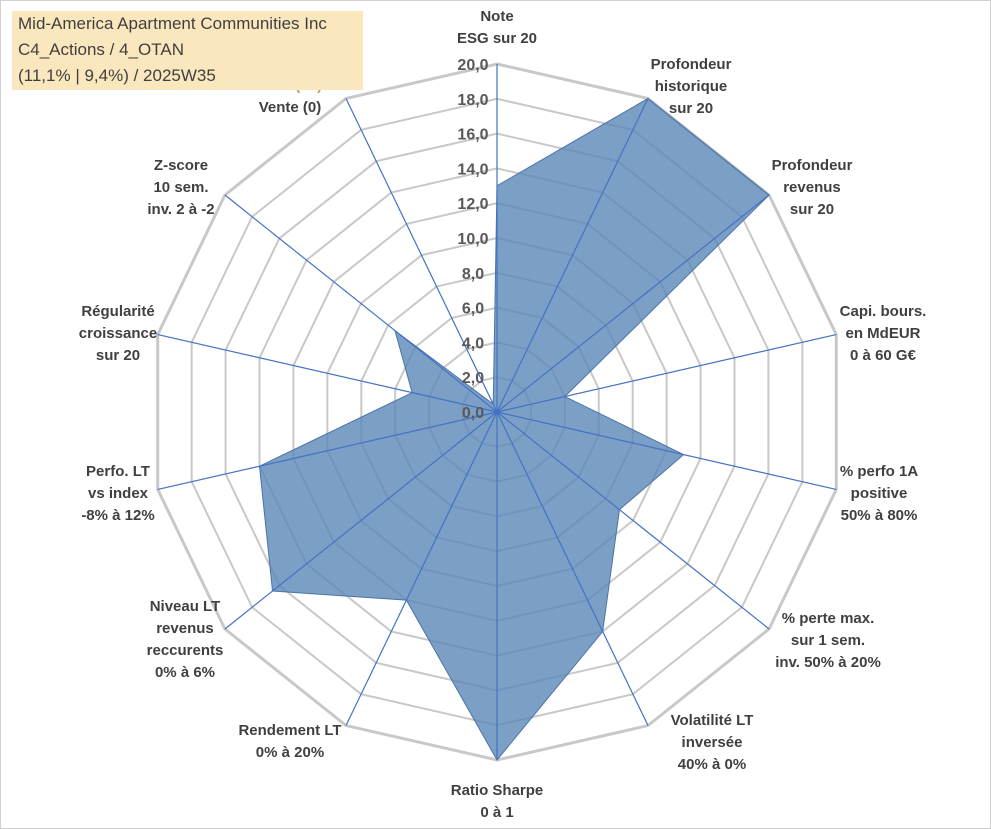 Image resolution: width=991 pixels, height=829 pixels. What do you see at coordinates (497, 38) in the screenshot?
I see `axis-label-line: ESG sur 20` at bounding box center [497, 38].